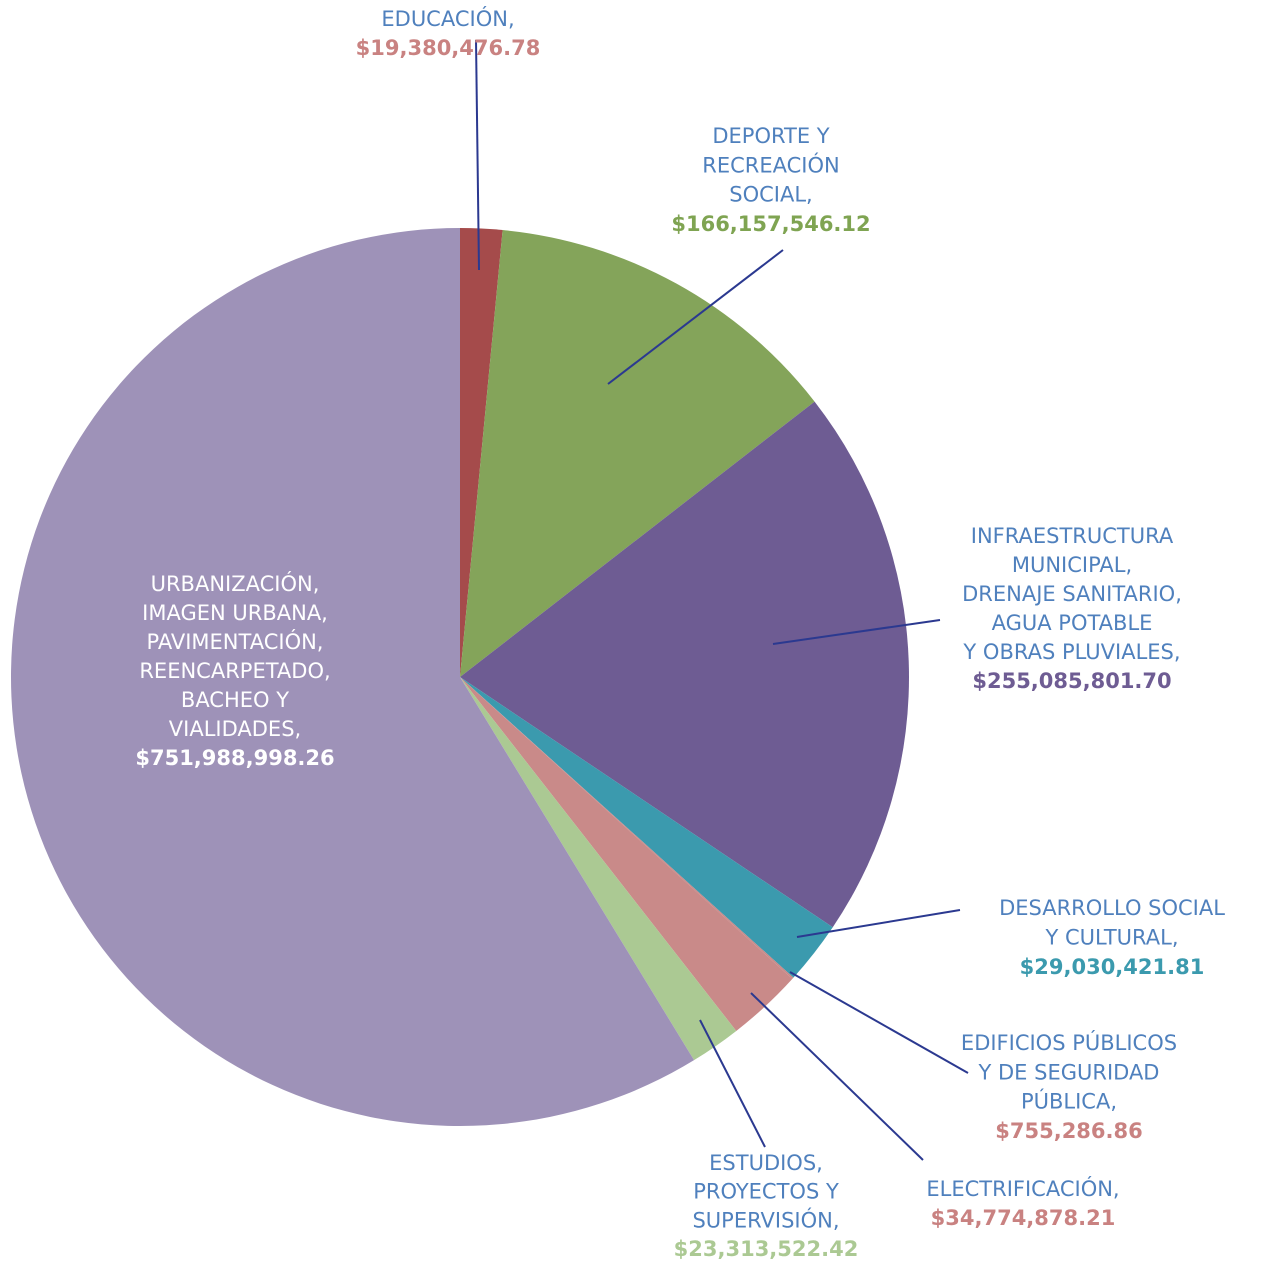 Image resolution: width=1264 pixels, height=1266 pixels. Describe the element at coordinates (1072, 565) in the screenshot. I see `label-line: MUNICIPAL,` at that location.